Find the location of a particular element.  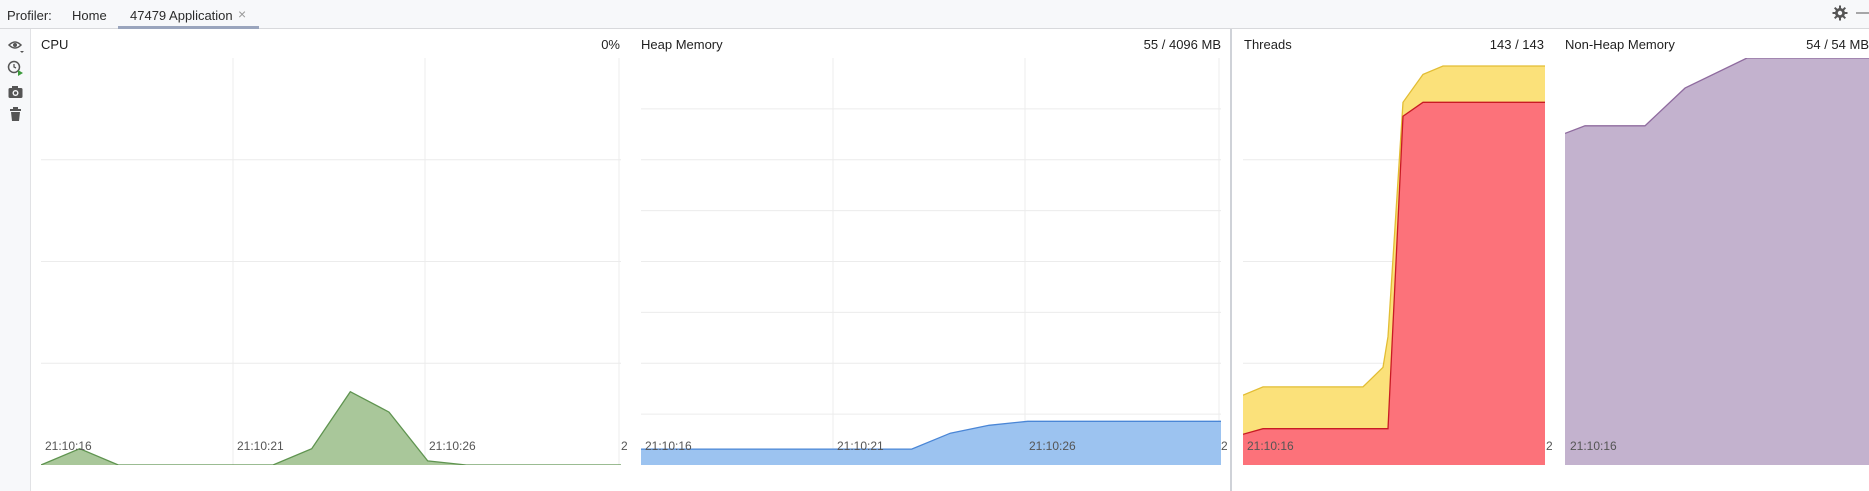

heap-series-area is located at coordinates (931, 443).